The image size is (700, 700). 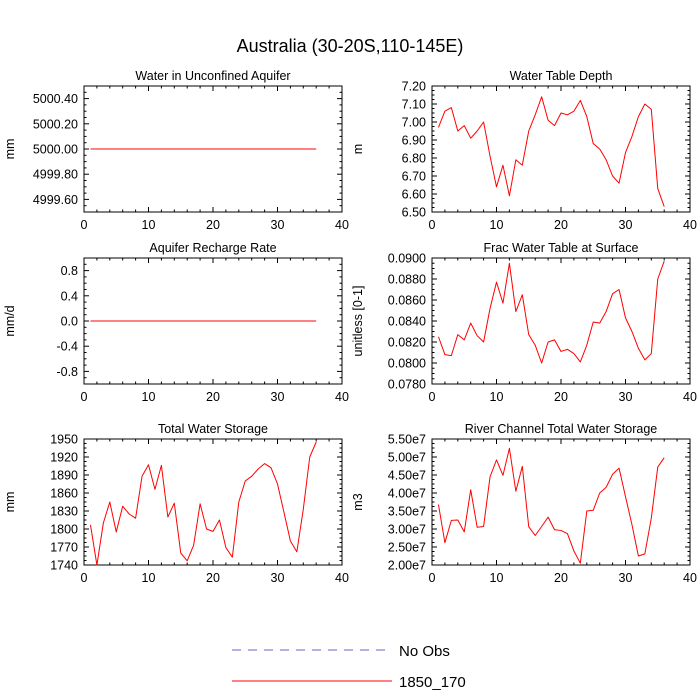 I want to click on y-tick-label: 4.00e7, so click(x=407, y=494).